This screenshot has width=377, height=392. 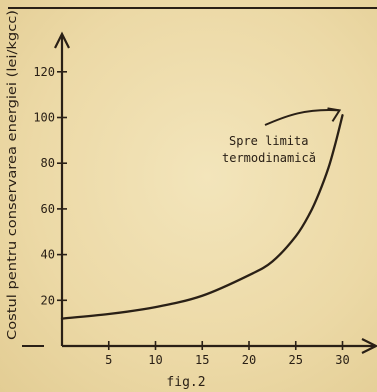 What do you see at coordinates (48, 163) in the screenshot?
I see `y-tick-label: 80` at bounding box center [48, 163].